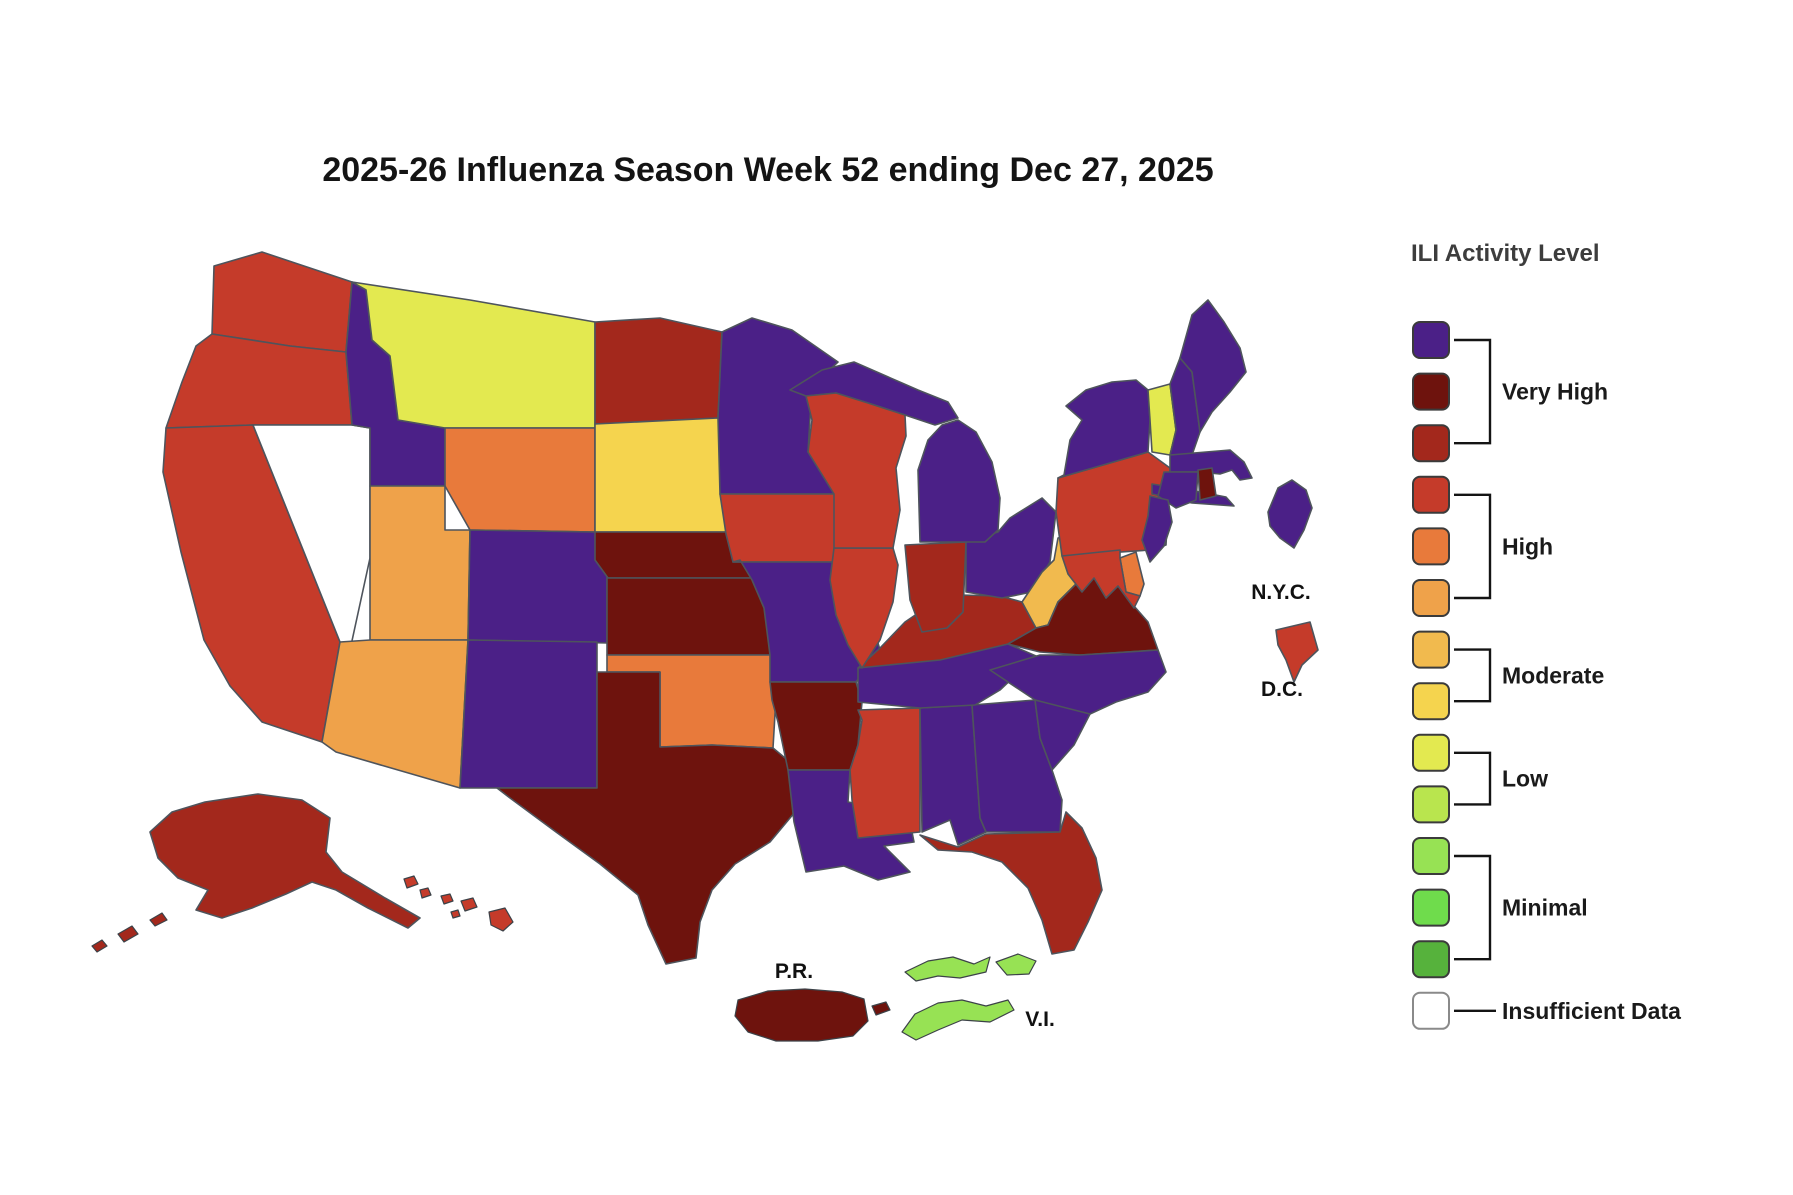 This screenshot has width=1793, height=1195. I want to click on state-CT, so click(1178, 490).